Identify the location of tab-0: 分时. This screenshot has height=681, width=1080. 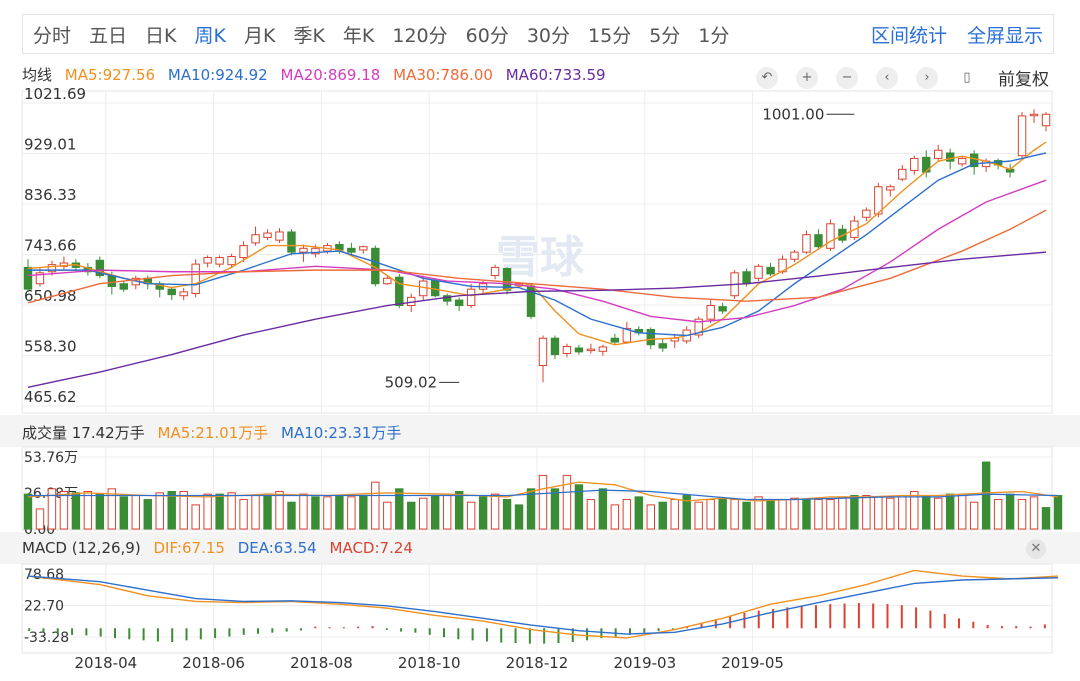
(52, 35).